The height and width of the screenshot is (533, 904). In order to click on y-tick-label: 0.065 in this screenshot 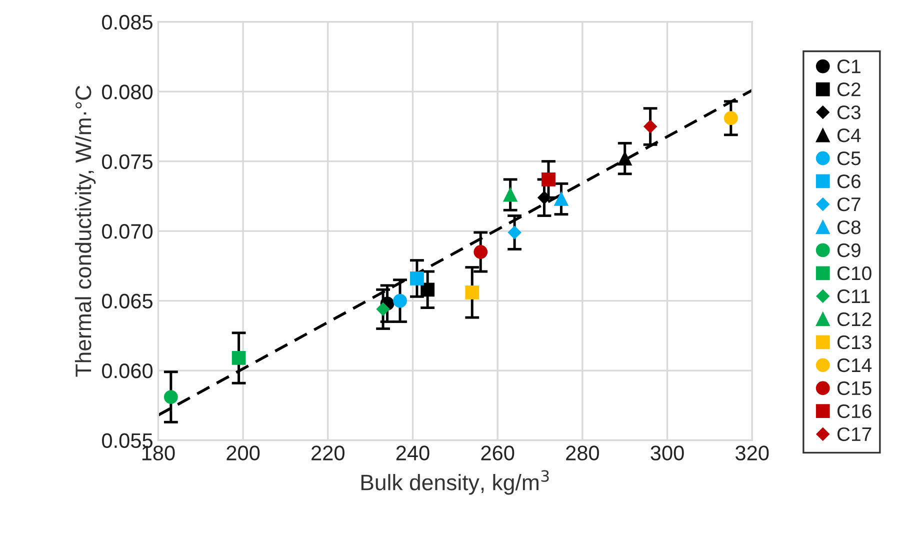, I will do `click(127, 301)`.